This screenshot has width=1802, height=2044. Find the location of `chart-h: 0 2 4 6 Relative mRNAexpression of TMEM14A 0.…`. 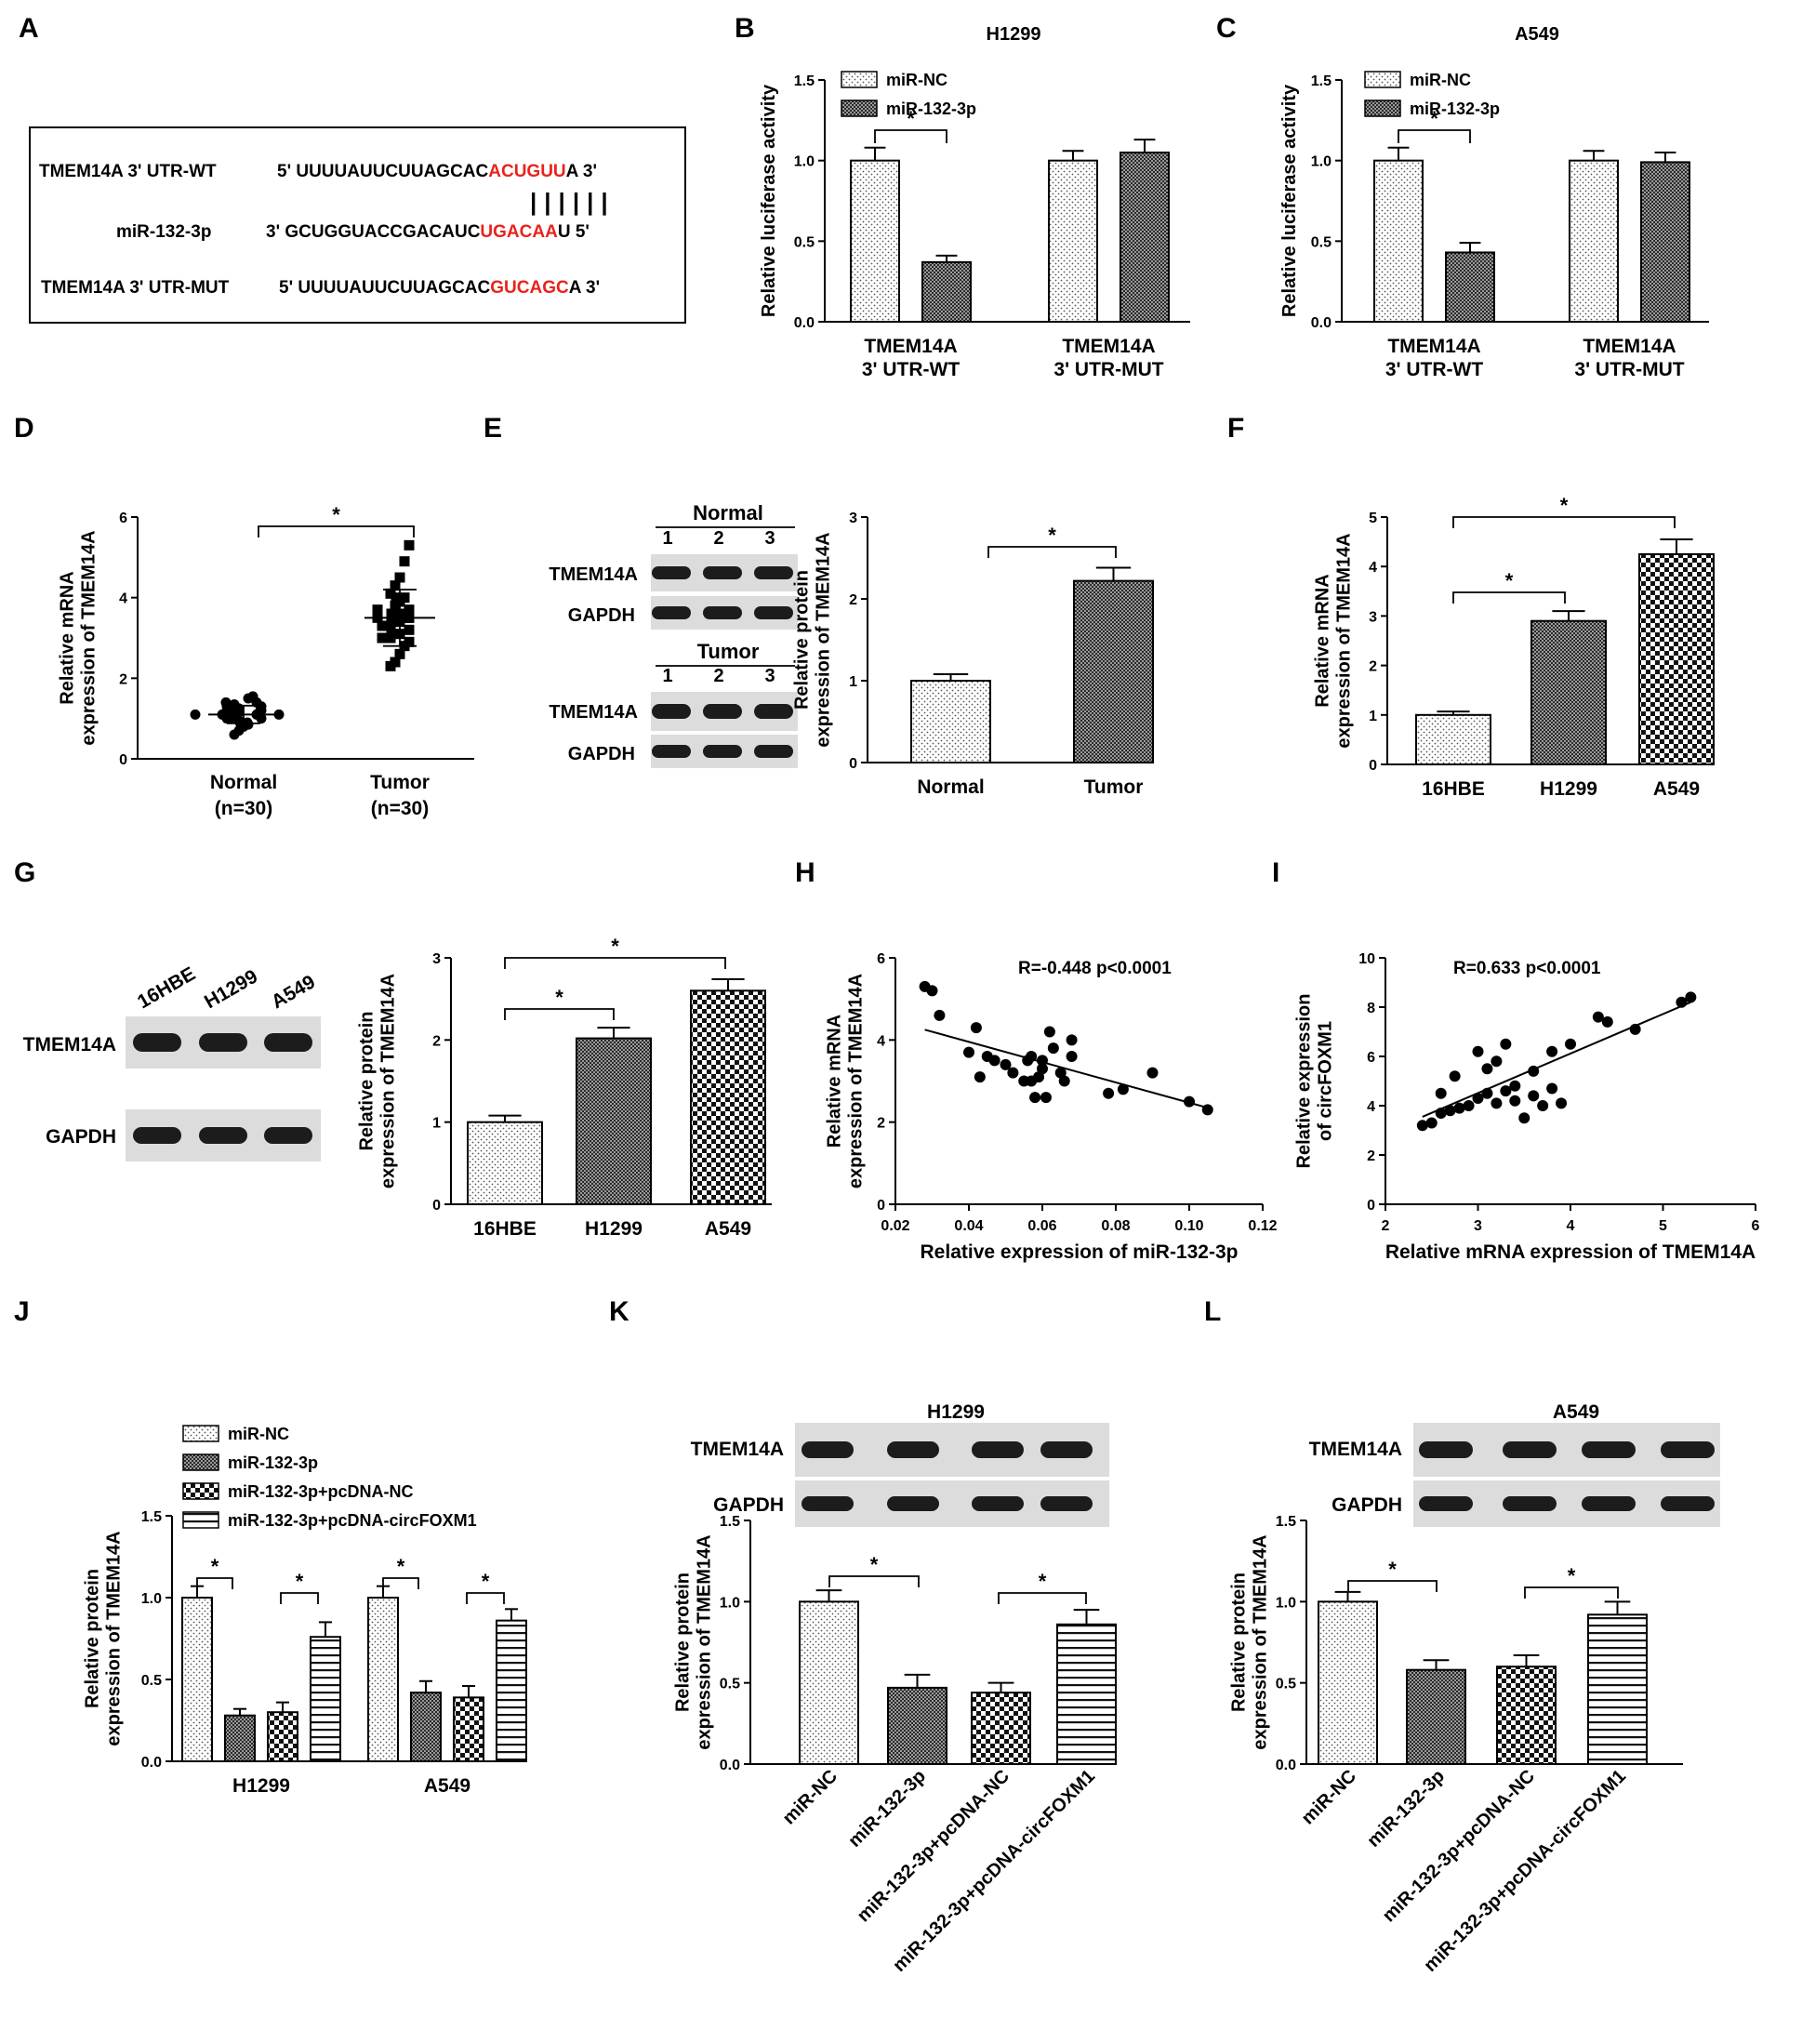

chart-h: 0 2 4 6 Relative mRNAexpression of TMEM14A 0.… is located at coordinates (1051, 1107).